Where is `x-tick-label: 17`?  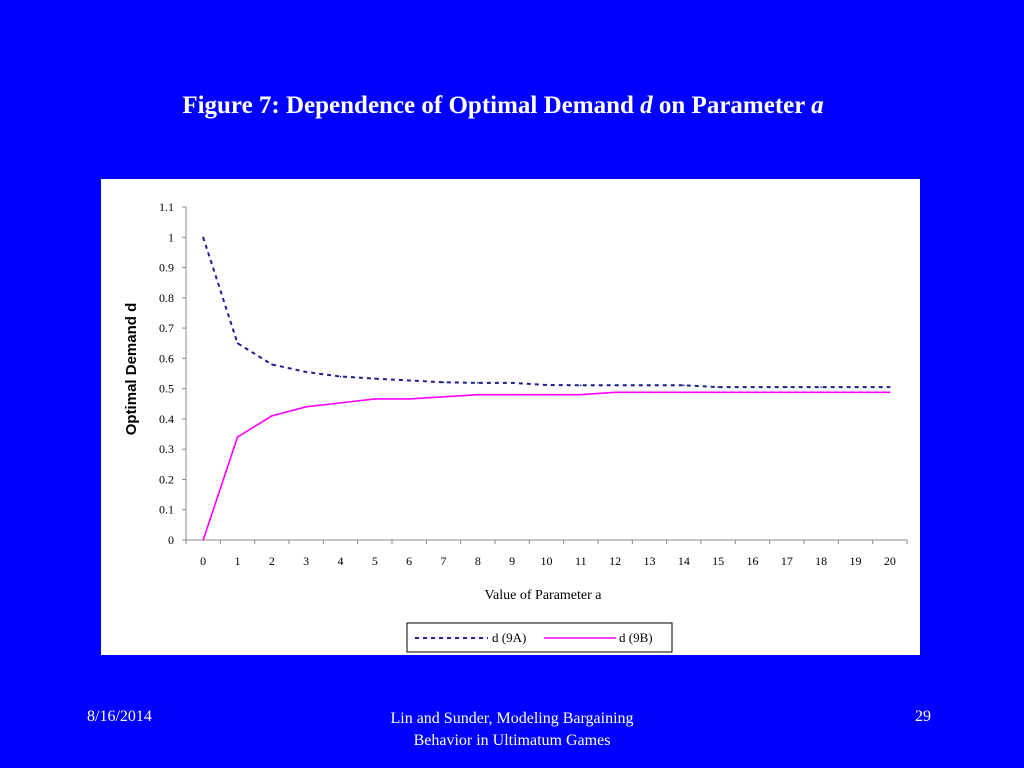 x-tick-label: 17 is located at coordinates (787, 561).